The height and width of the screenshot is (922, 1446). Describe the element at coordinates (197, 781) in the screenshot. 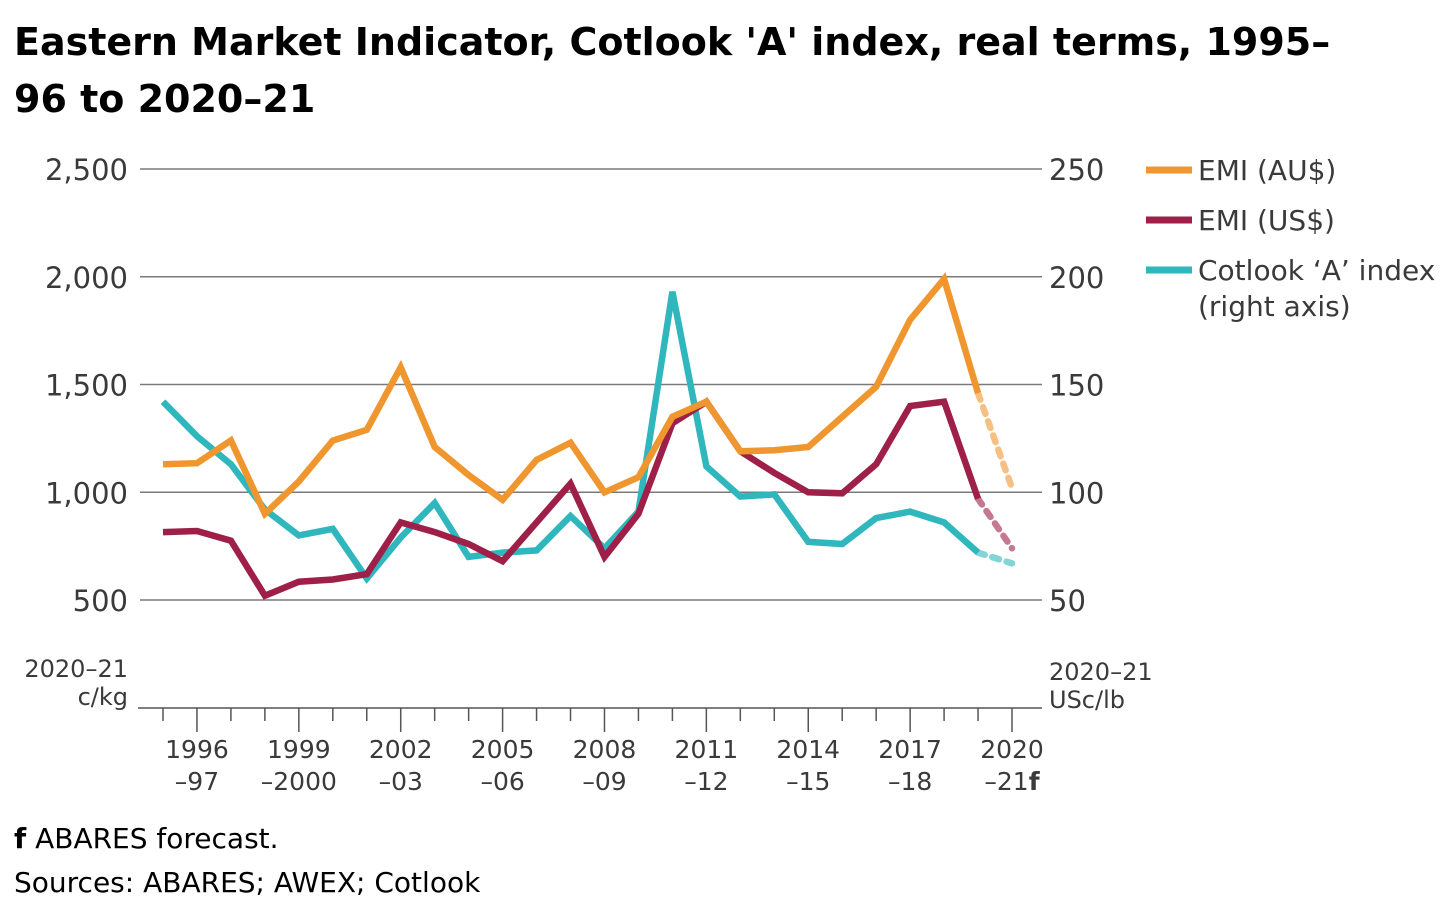

I see `x-tick-label: –97` at that location.